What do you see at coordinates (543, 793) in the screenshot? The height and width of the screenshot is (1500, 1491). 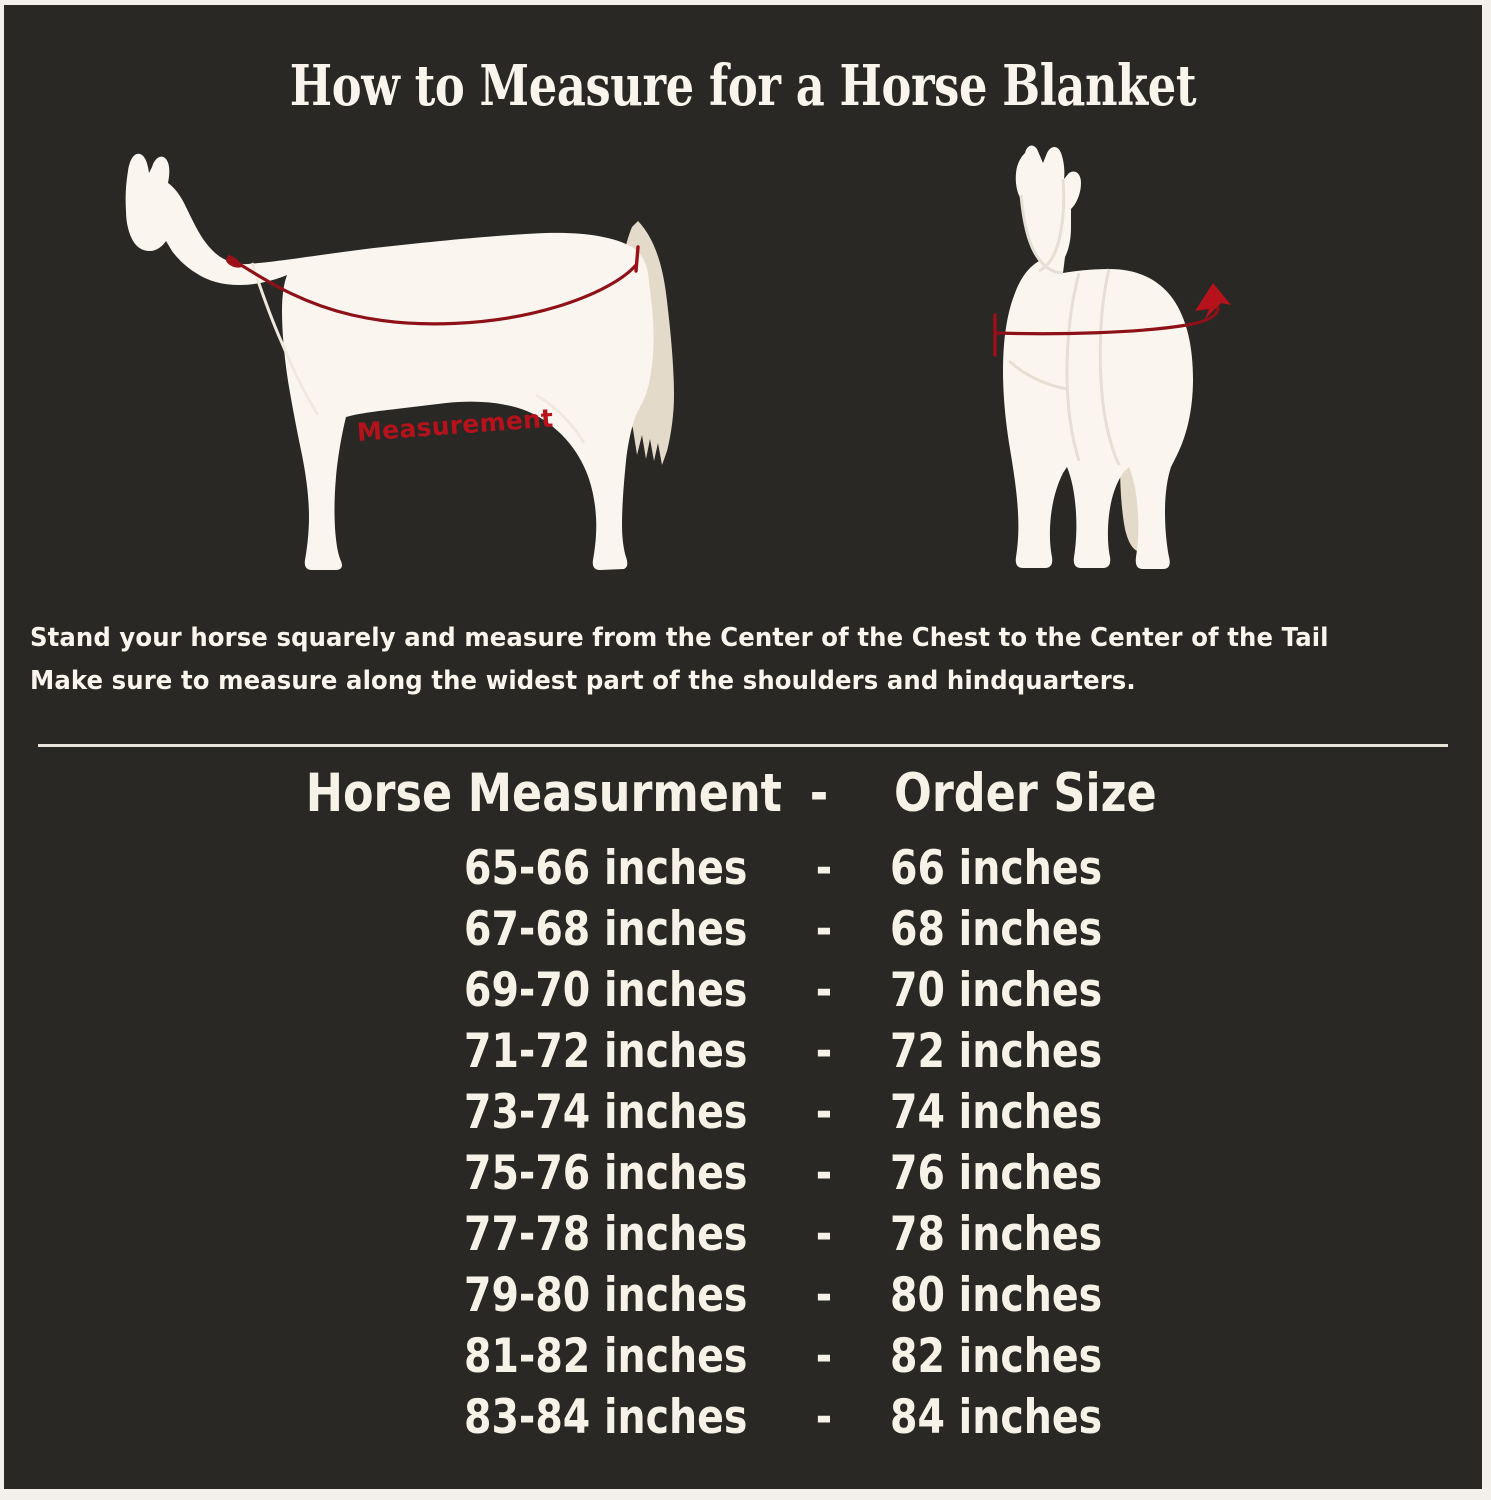 I see `header-horse-measurement: Horse Measurment` at bounding box center [543, 793].